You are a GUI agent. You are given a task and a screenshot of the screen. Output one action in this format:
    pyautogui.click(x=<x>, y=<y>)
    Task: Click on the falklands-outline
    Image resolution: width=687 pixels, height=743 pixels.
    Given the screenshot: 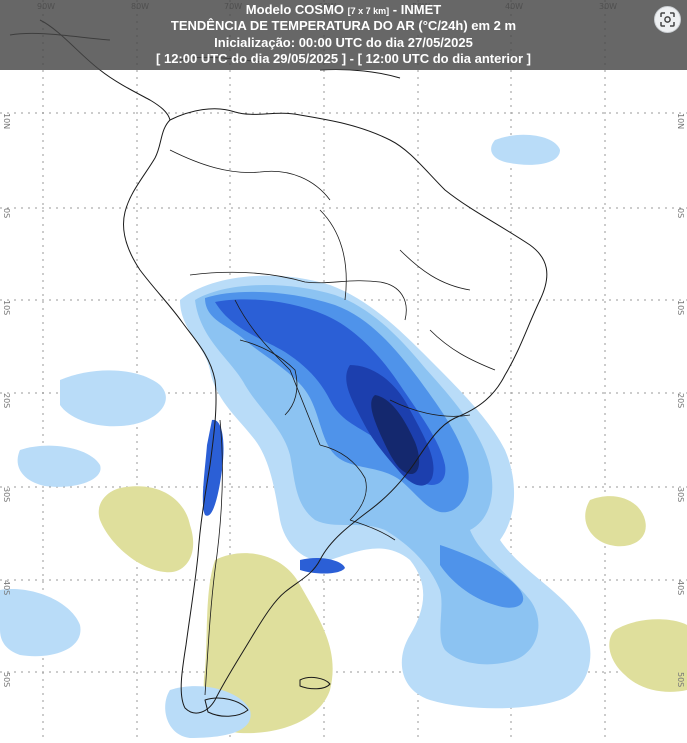 What is the action you would take?
    pyautogui.click(x=315, y=683)
    